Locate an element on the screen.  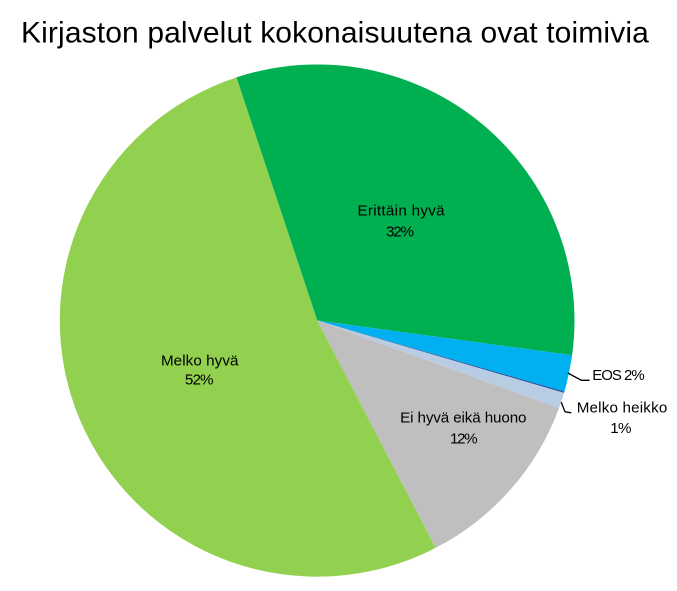
svg-text: 1% is located at coordinates (620, 428).